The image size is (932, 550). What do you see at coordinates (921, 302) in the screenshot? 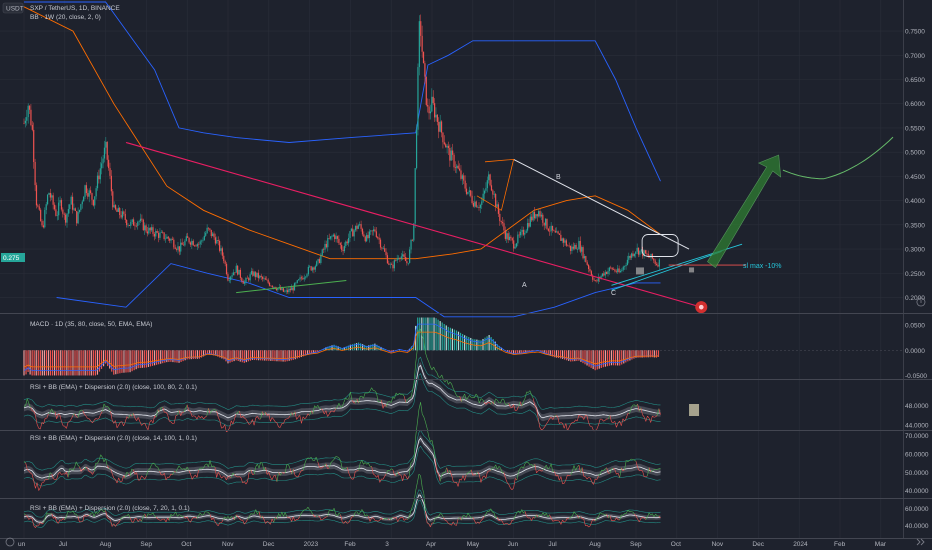
I see `settings-icon` at bounding box center [921, 302].